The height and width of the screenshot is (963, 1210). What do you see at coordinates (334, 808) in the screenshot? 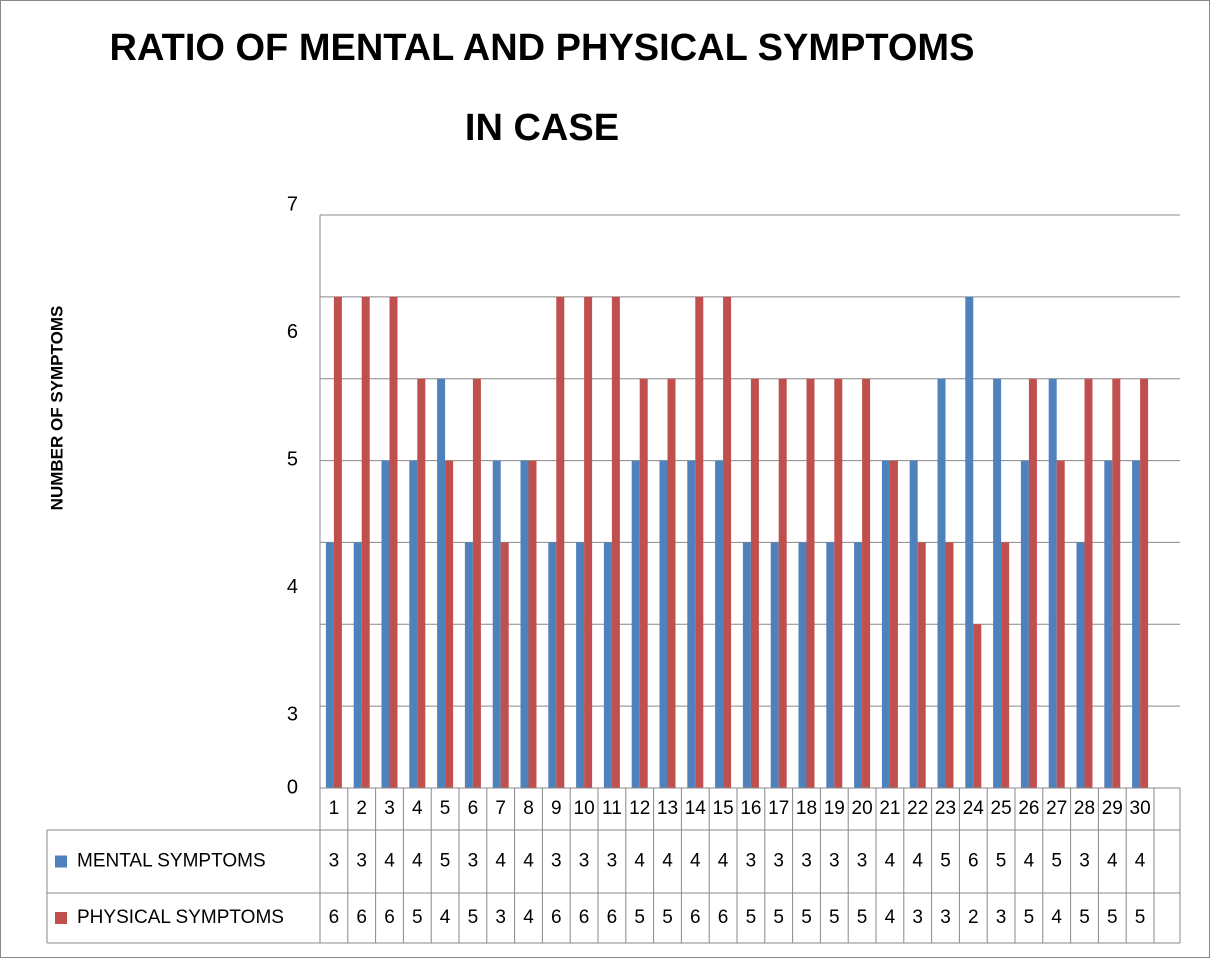
I see `x-tick-label: 1` at bounding box center [334, 808].